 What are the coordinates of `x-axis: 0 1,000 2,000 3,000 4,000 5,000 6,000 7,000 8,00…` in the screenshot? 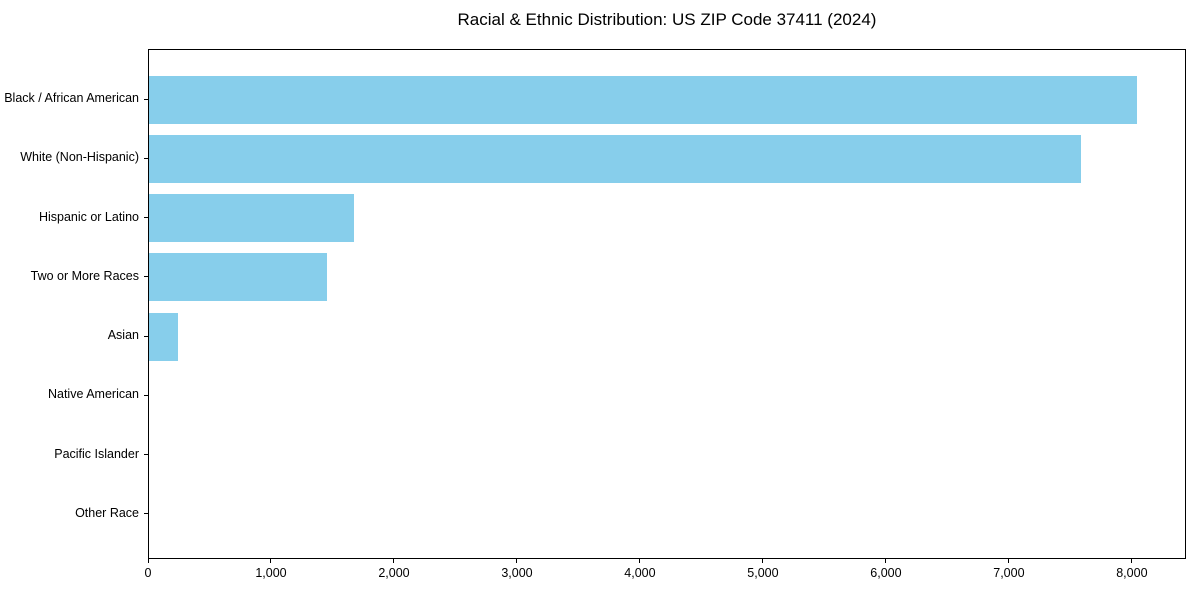 It's located at (665, 579).